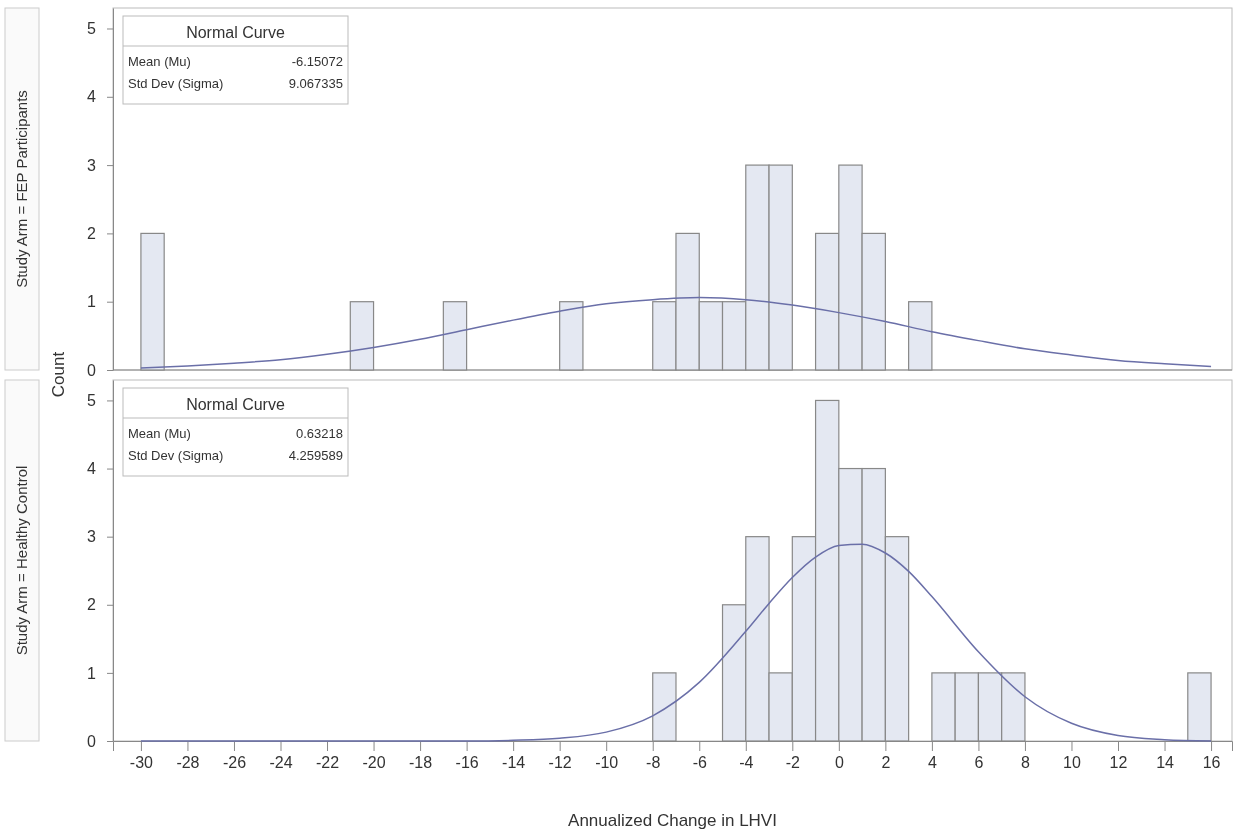  Describe the element at coordinates (58, 374) in the screenshot. I see `y-axis-title: Count` at that location.